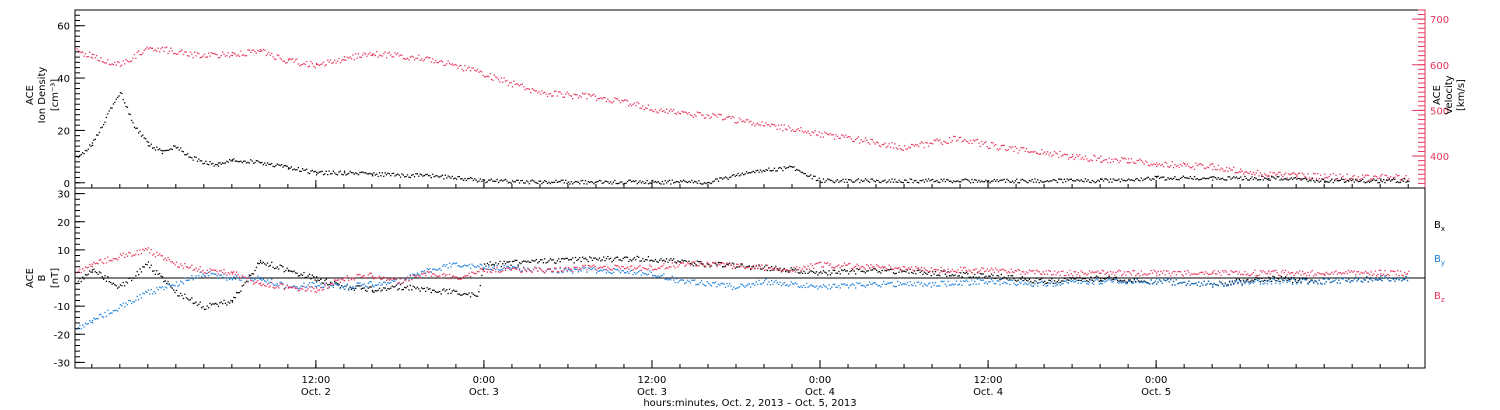  Describe the element at coordinates (62, 307) in the screenshot. I see `bottom-left-tick-label: -10` at that location.